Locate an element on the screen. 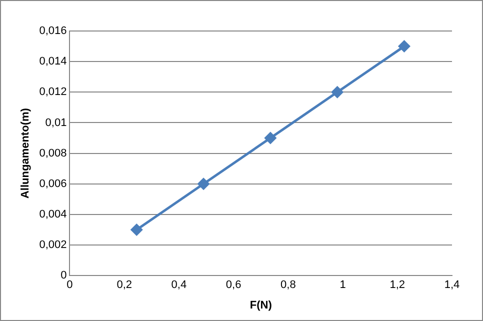 This screenshot has height=321, width=483. y-tick-label: 0,012 is located at coordinates (53, 92).